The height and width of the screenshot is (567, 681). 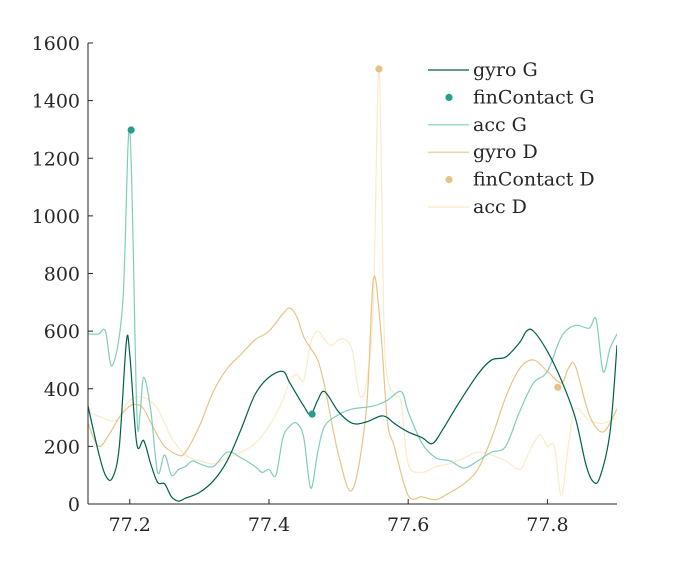 I want to click on y-tick-label: 600, so click(x=62, y=332).